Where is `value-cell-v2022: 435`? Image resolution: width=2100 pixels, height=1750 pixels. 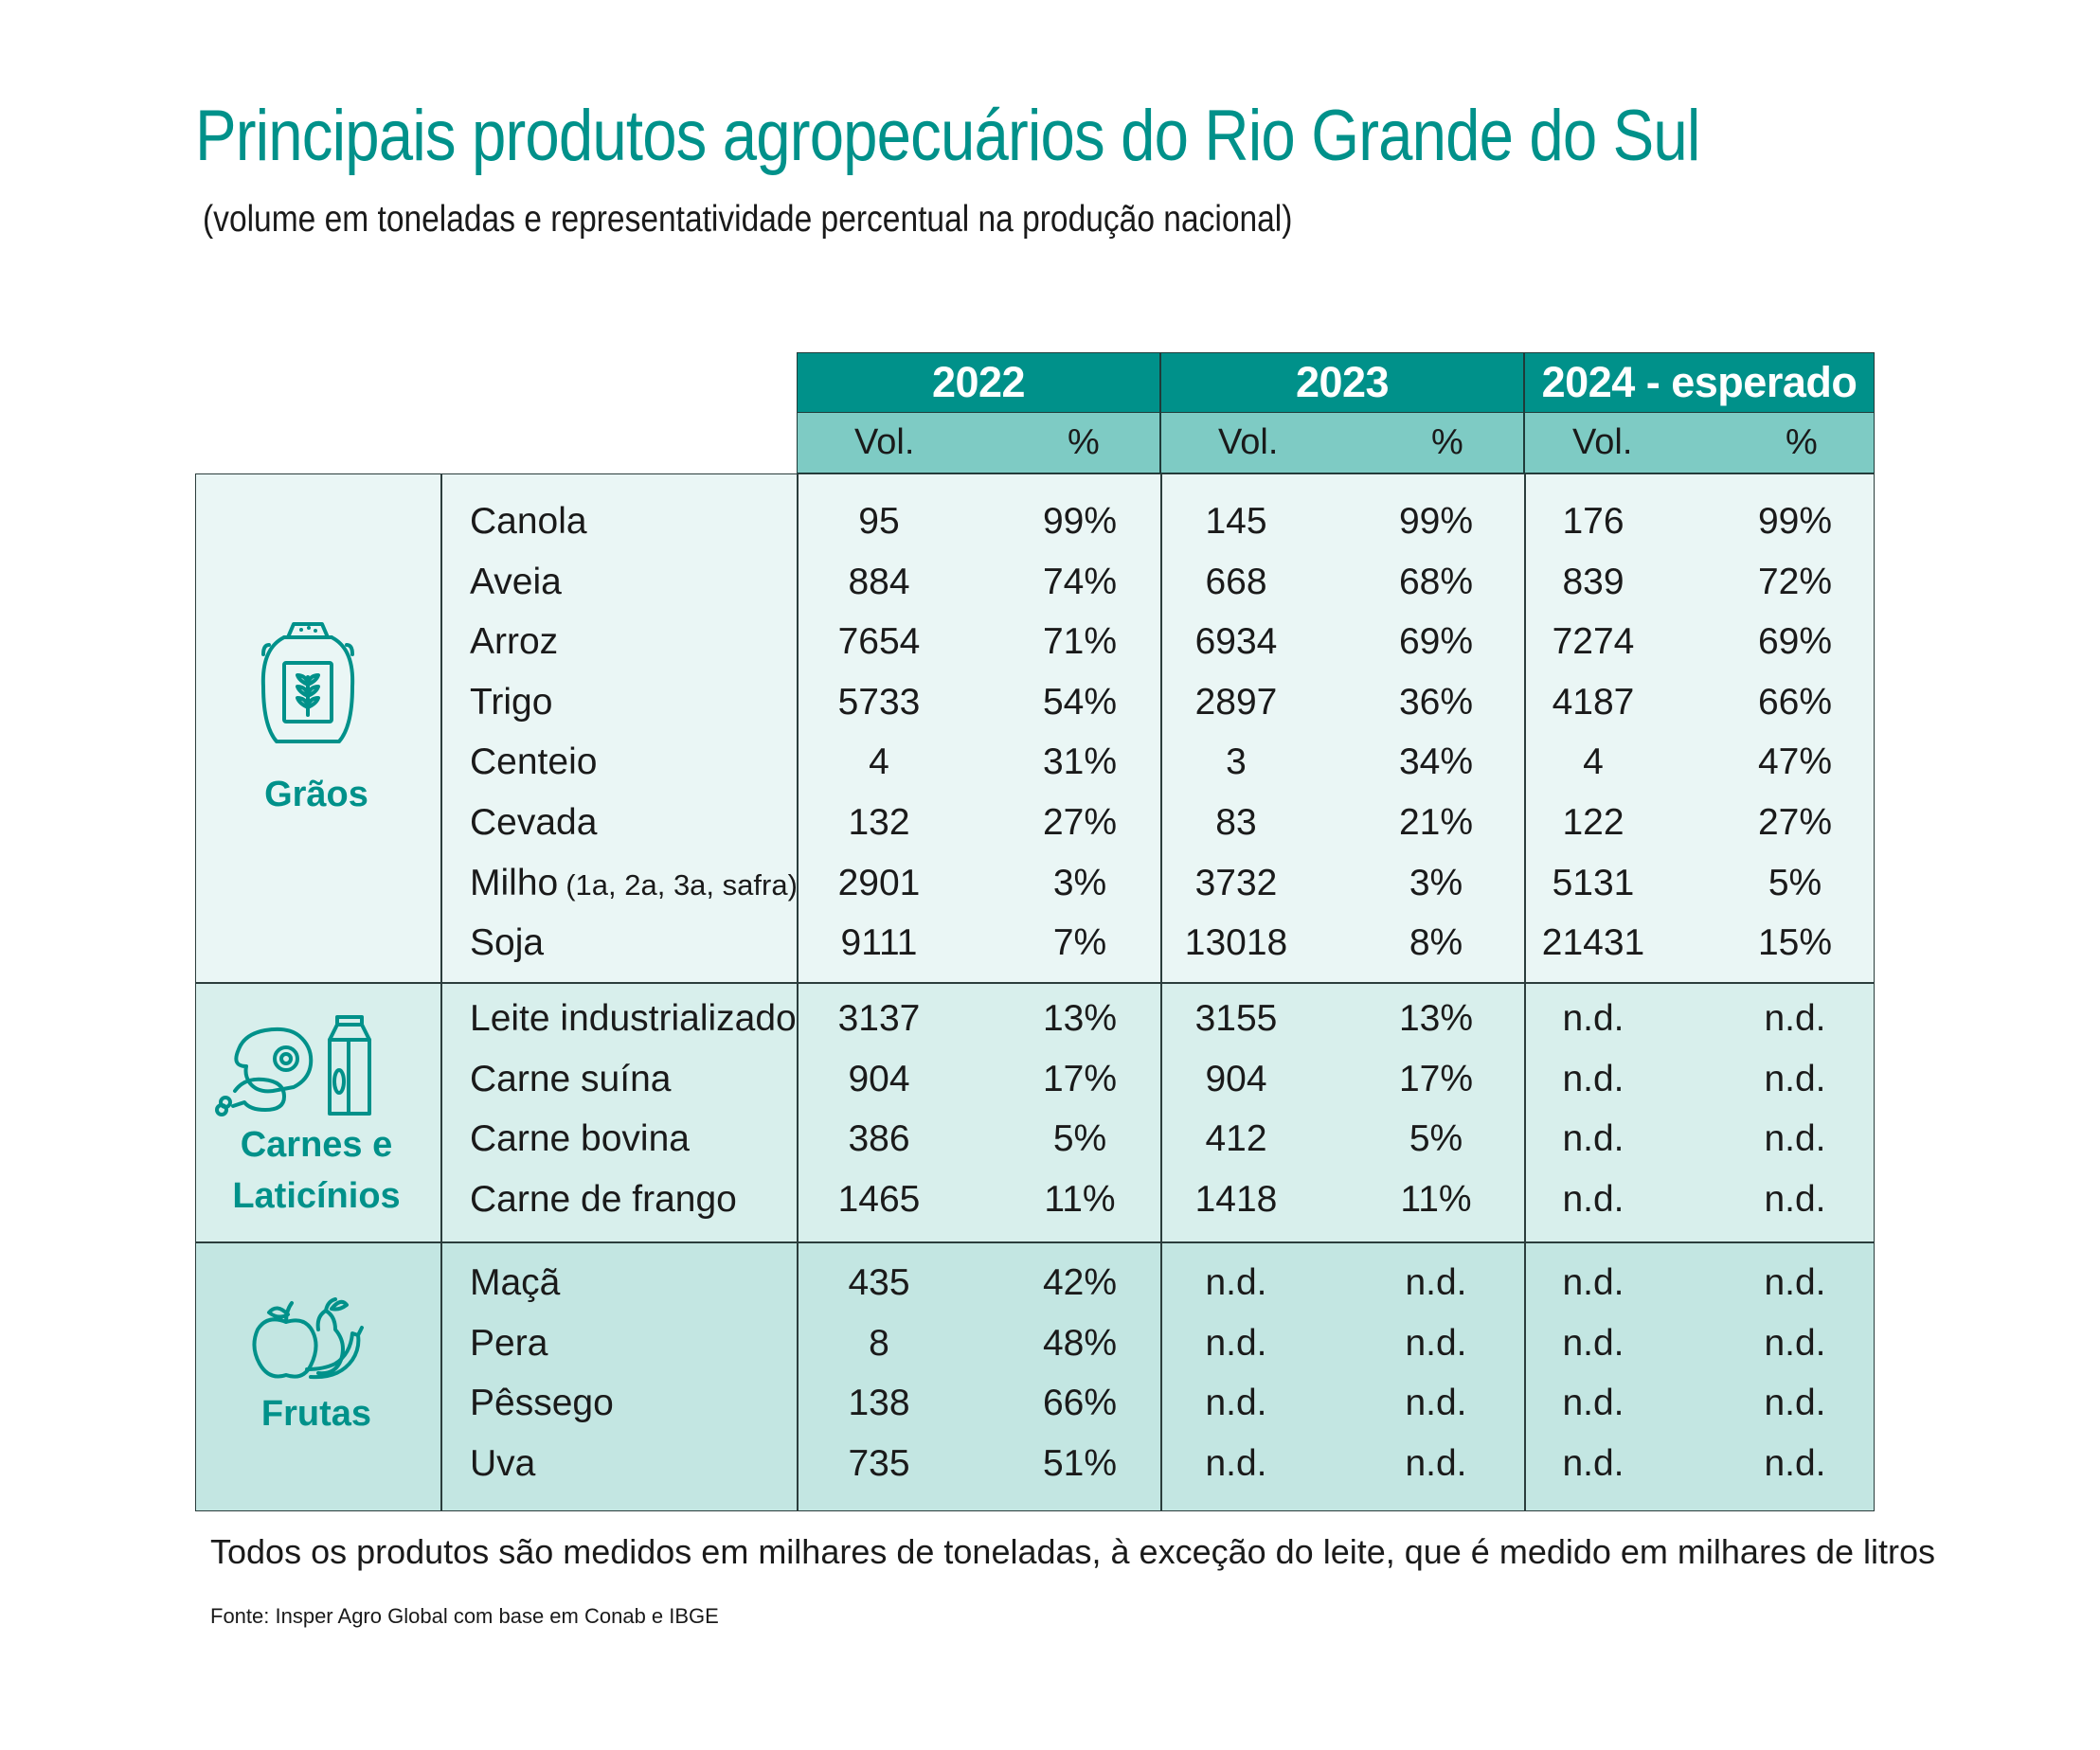
value-cell-v2022: 435 is located at coordinates (879, 1283).